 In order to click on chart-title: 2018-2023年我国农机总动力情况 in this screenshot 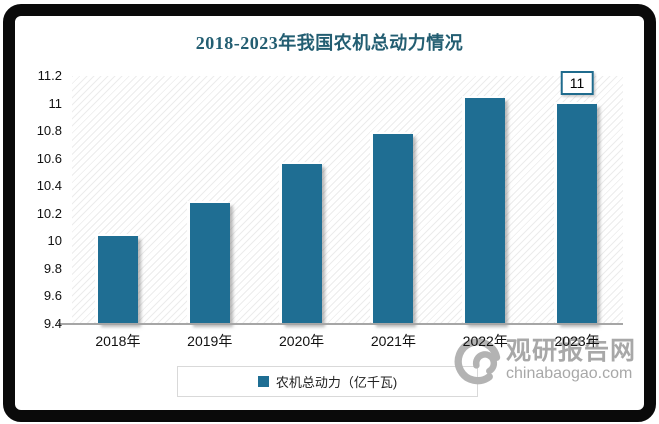, I will do `click(329, 43)`.